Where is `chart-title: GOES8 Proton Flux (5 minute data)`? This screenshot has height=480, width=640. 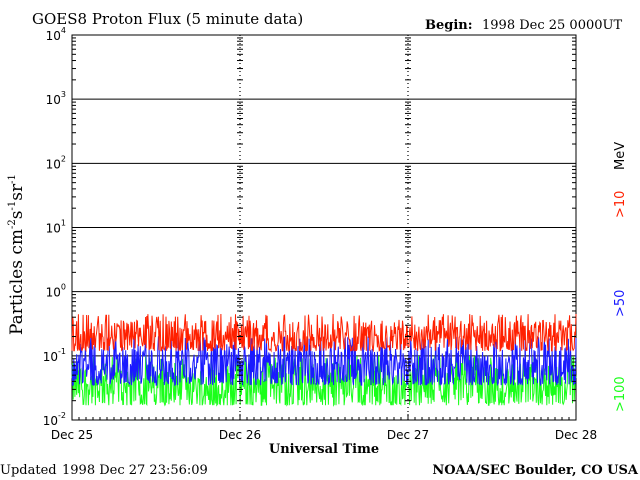 chart-title: GOES8 Proton Flux (5 minute data) is located at coordinates (167, 19).